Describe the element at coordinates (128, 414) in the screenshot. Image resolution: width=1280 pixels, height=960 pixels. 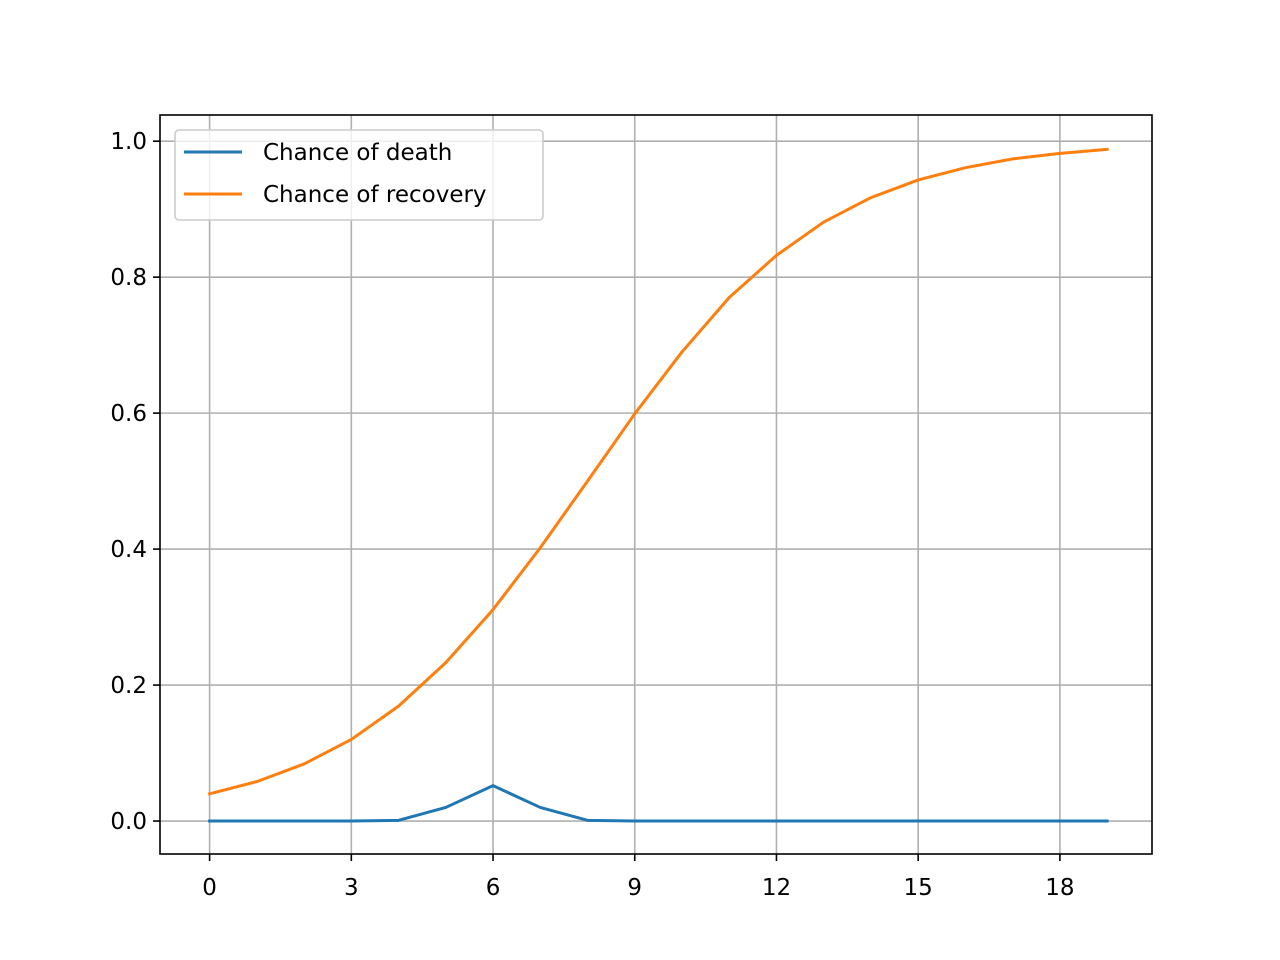
I see `y-tick-label: 0.6` at that location.